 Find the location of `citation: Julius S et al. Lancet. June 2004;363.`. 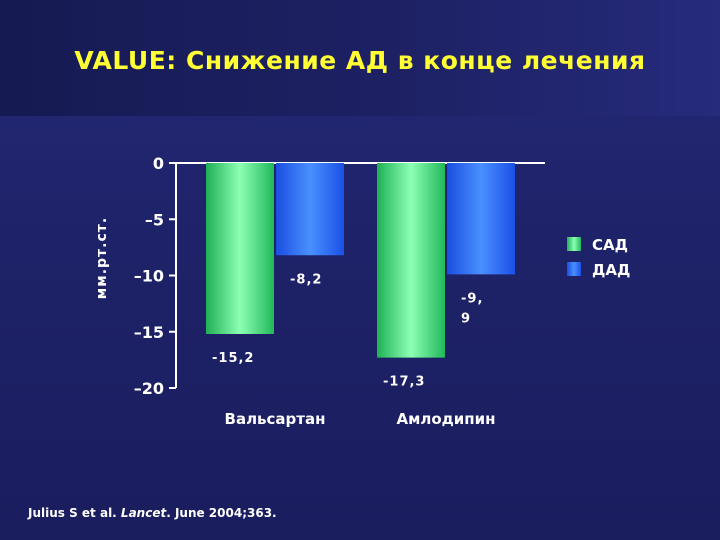

citation: Julius S et al. Lancet. June 2004;363. is located at coordinates (152, 513).